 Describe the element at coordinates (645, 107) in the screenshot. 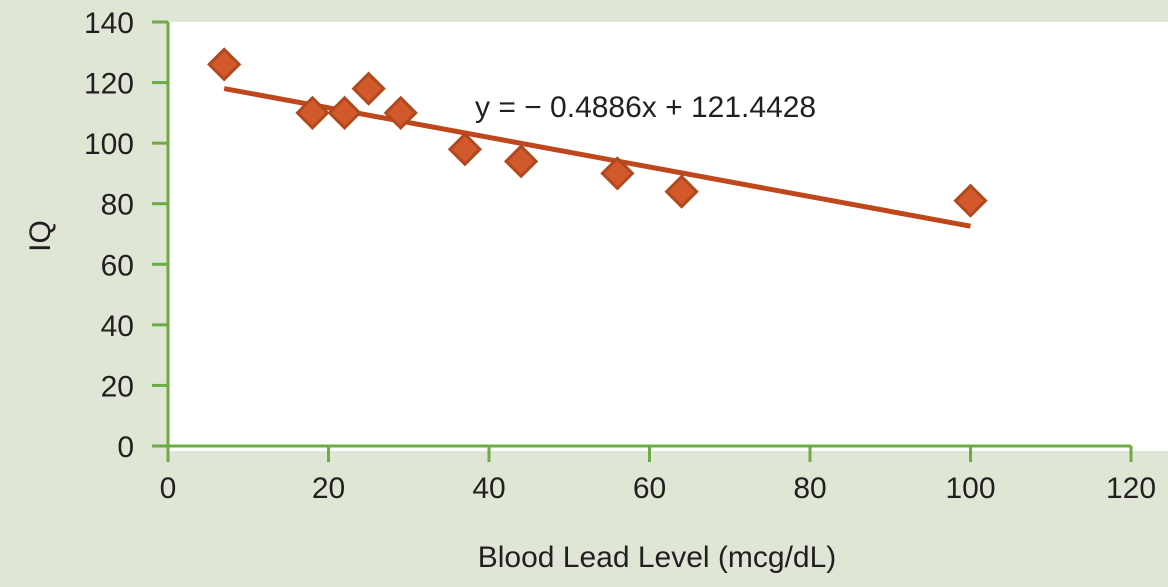

I see `trendline-equation: y = − 0.4886x + 121.4428` at that location.